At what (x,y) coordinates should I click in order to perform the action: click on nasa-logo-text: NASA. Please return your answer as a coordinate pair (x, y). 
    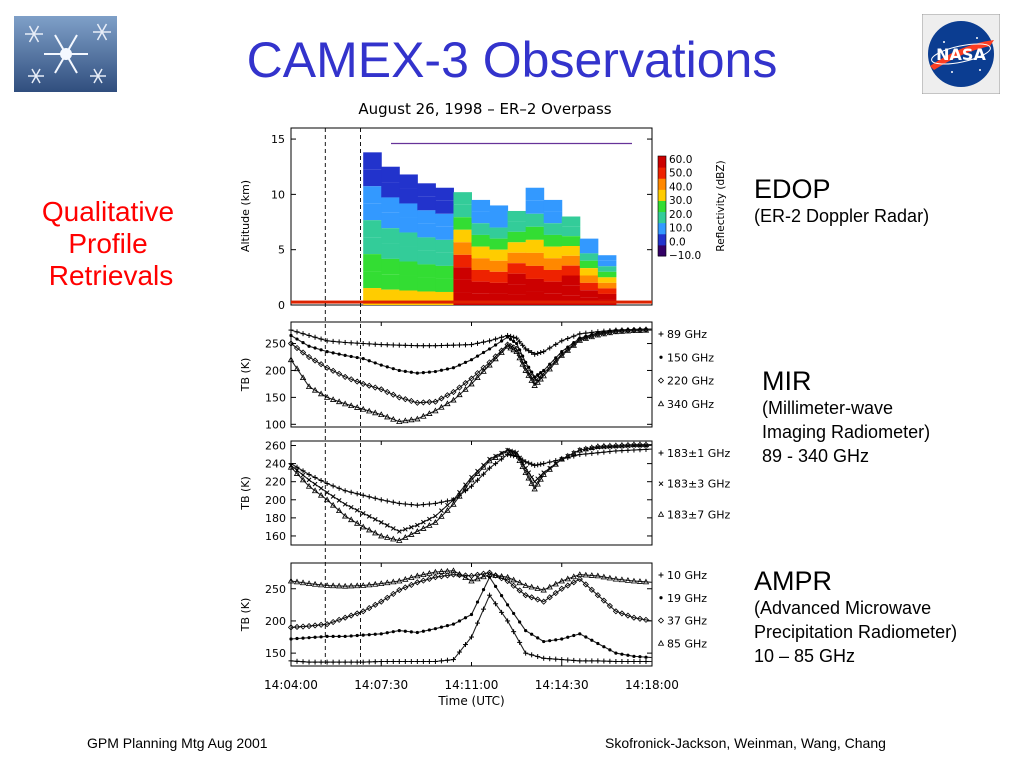
    Looking at the image, I should click on (961, 54).